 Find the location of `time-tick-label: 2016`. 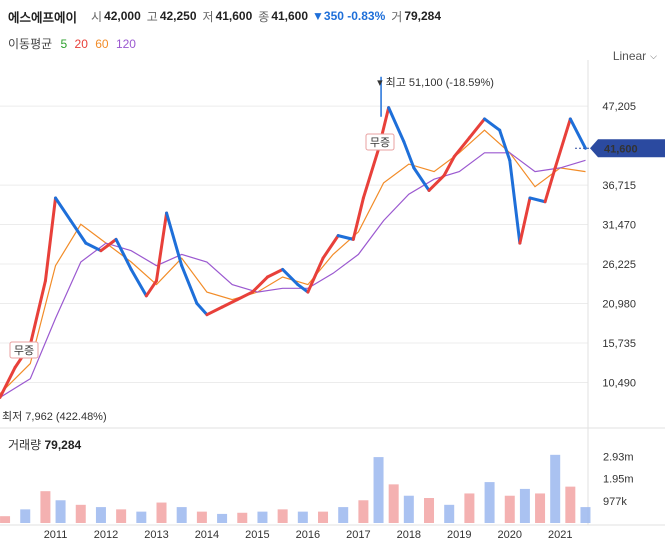

time-tick-label: 2016 is located at coordinates (308, 535).